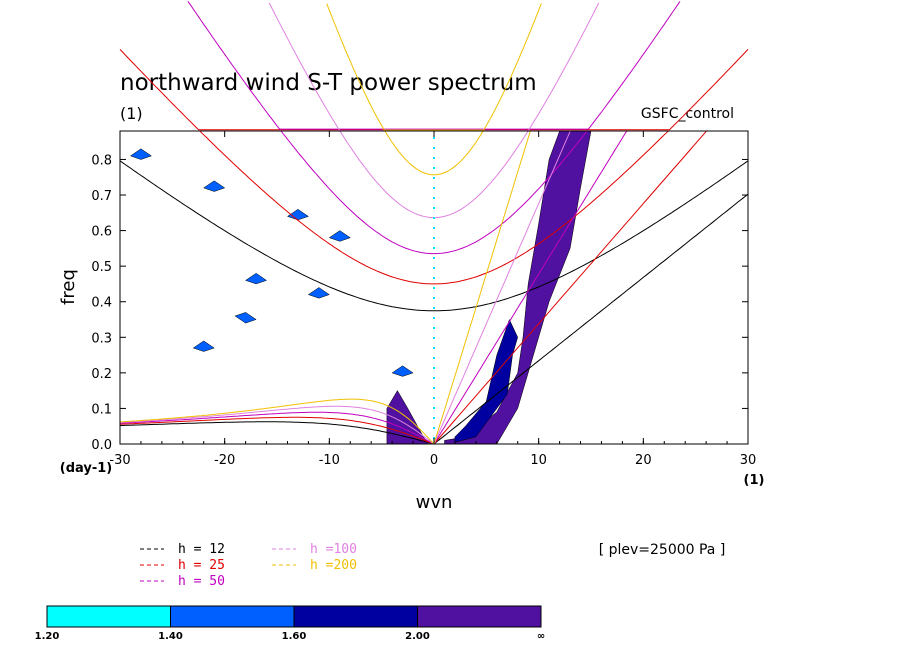  I want to click on y-tick-label: 0.6, so click(101, 232).